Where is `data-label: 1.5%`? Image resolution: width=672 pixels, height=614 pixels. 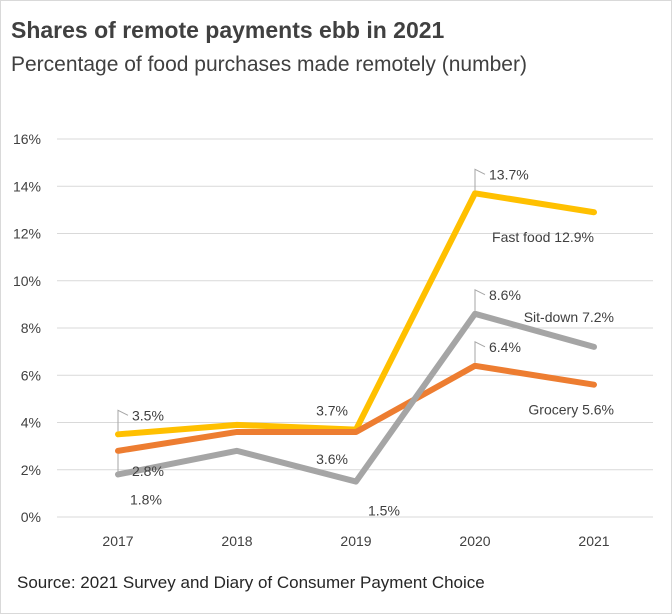 data-label: 1.5% is located at coordinates (384, 511).